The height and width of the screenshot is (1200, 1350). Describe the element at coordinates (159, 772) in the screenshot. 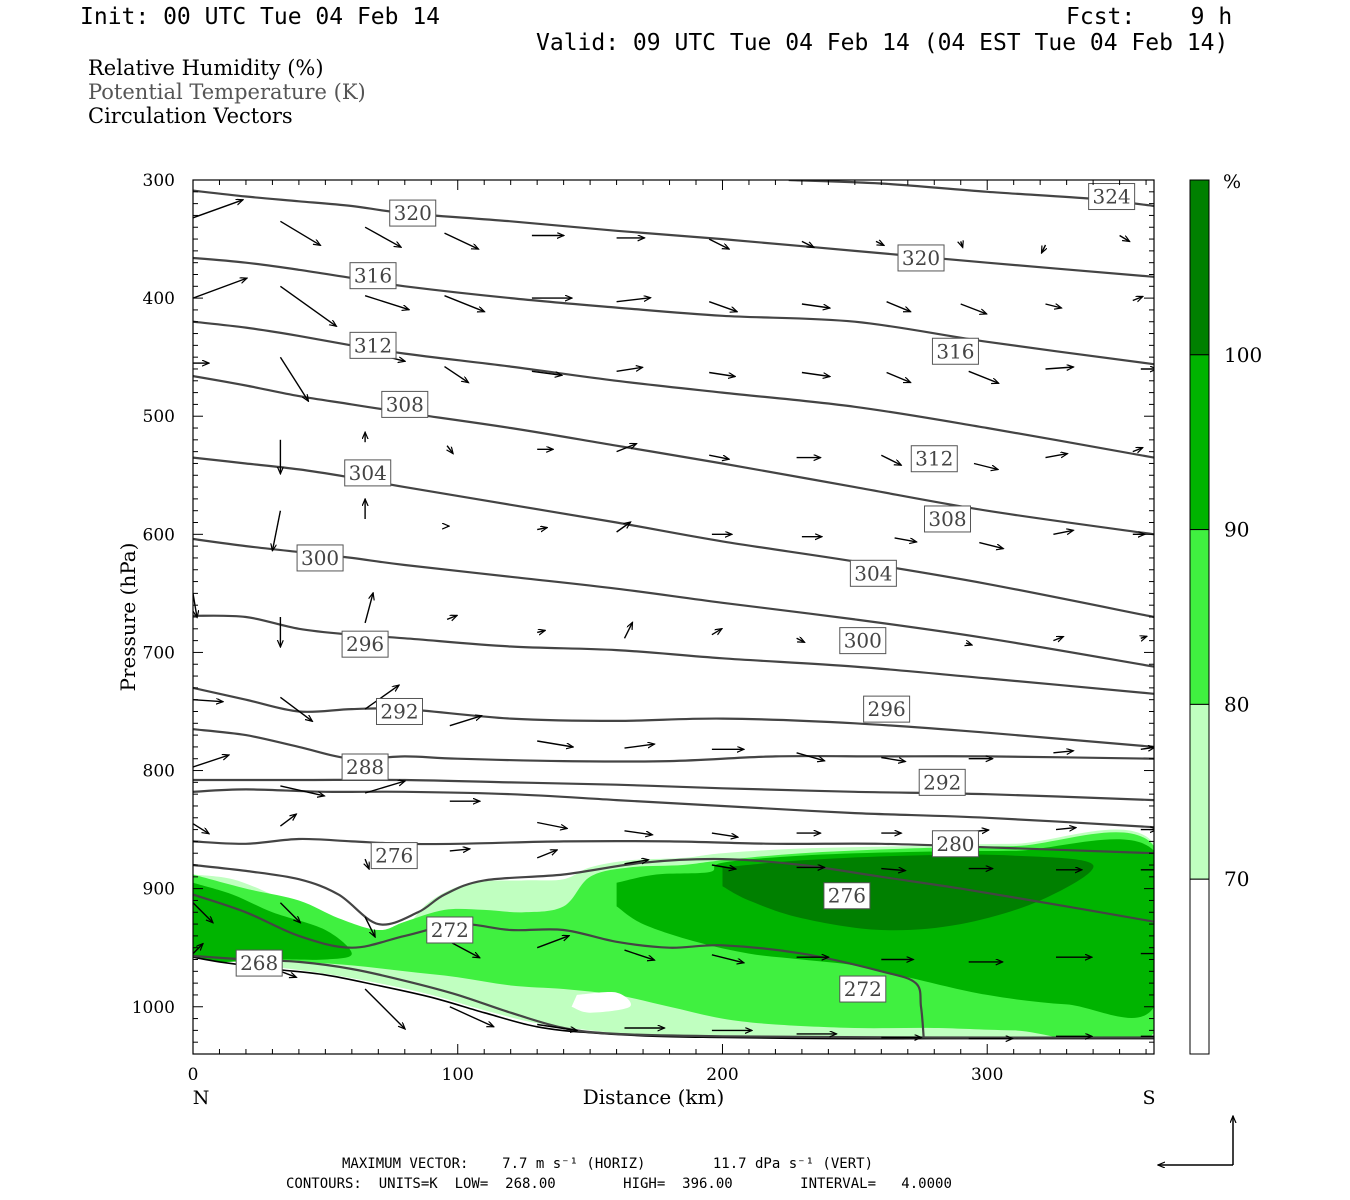

I see `y-tick-label: 800` at that location.